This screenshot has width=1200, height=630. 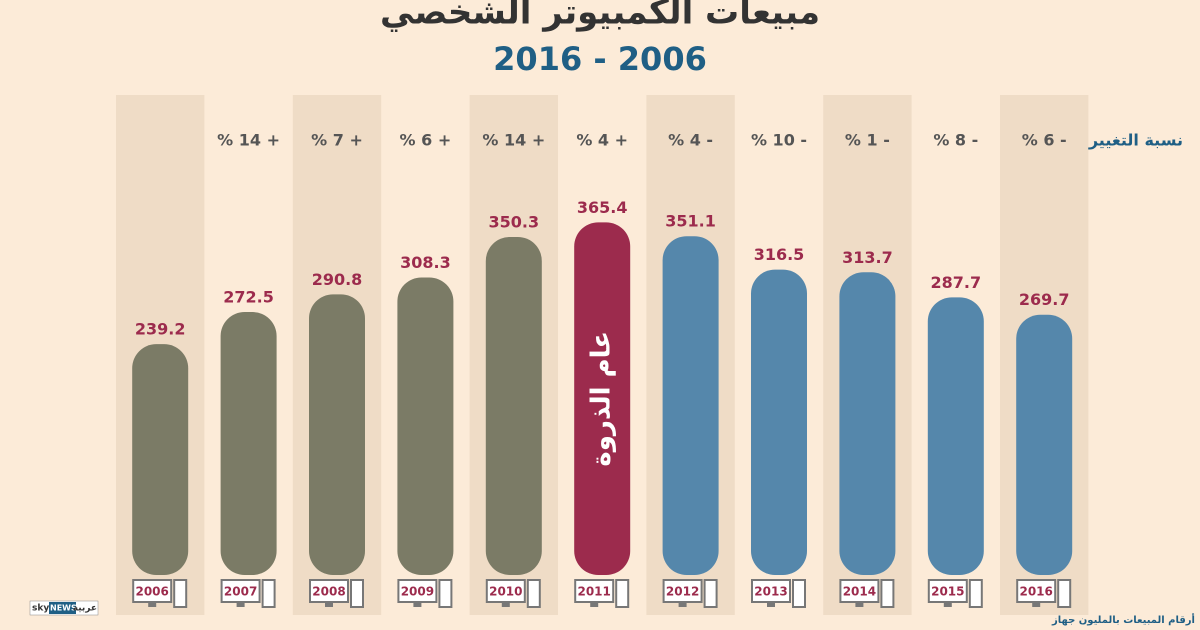 What do you see at coordinates (867, 257) in the screenshot?
I see `value-label: 313.7` at bounding box center [867, 257].